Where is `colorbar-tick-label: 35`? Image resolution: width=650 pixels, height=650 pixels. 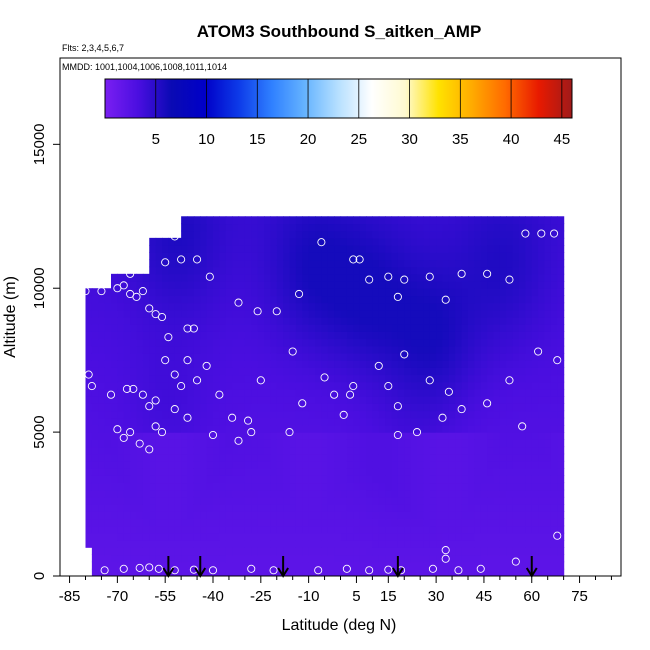 colorbar-tick-label: 35 is located at coordinates (460, 139).